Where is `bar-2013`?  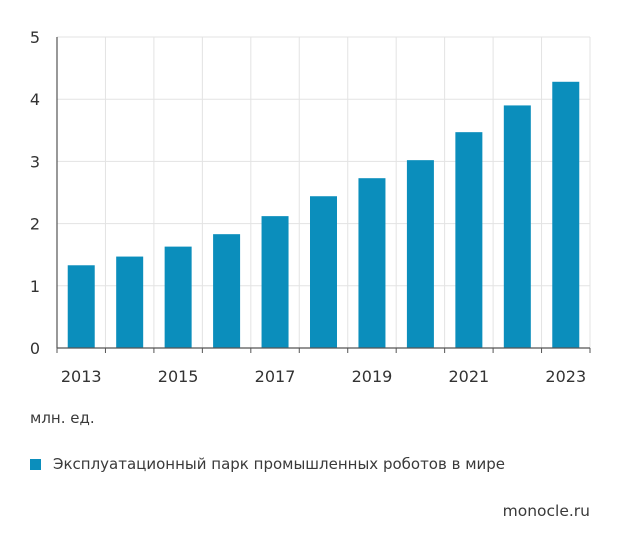
bar-2013 is located at coordinates (81, 306).